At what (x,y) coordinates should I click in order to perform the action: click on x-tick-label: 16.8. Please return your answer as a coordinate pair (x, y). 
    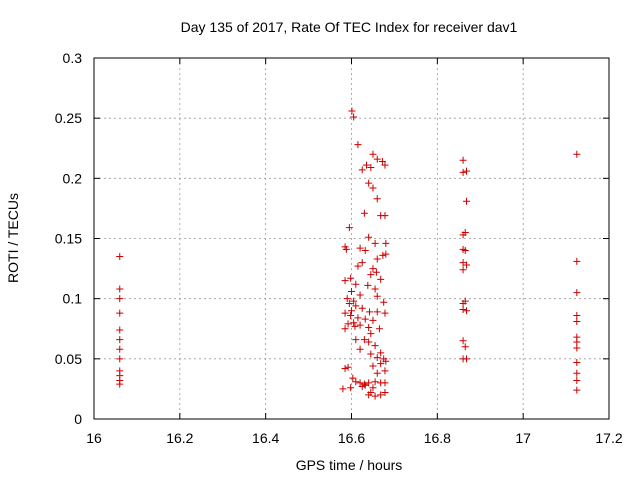
    Looking at the image, I should click on (437, 438).